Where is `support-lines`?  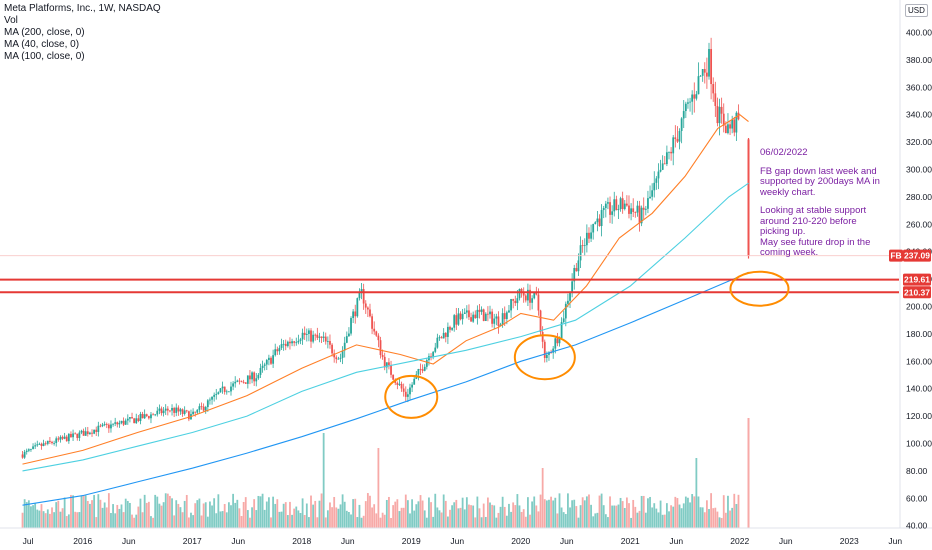
support-lines is located at coordinates (449, 286).